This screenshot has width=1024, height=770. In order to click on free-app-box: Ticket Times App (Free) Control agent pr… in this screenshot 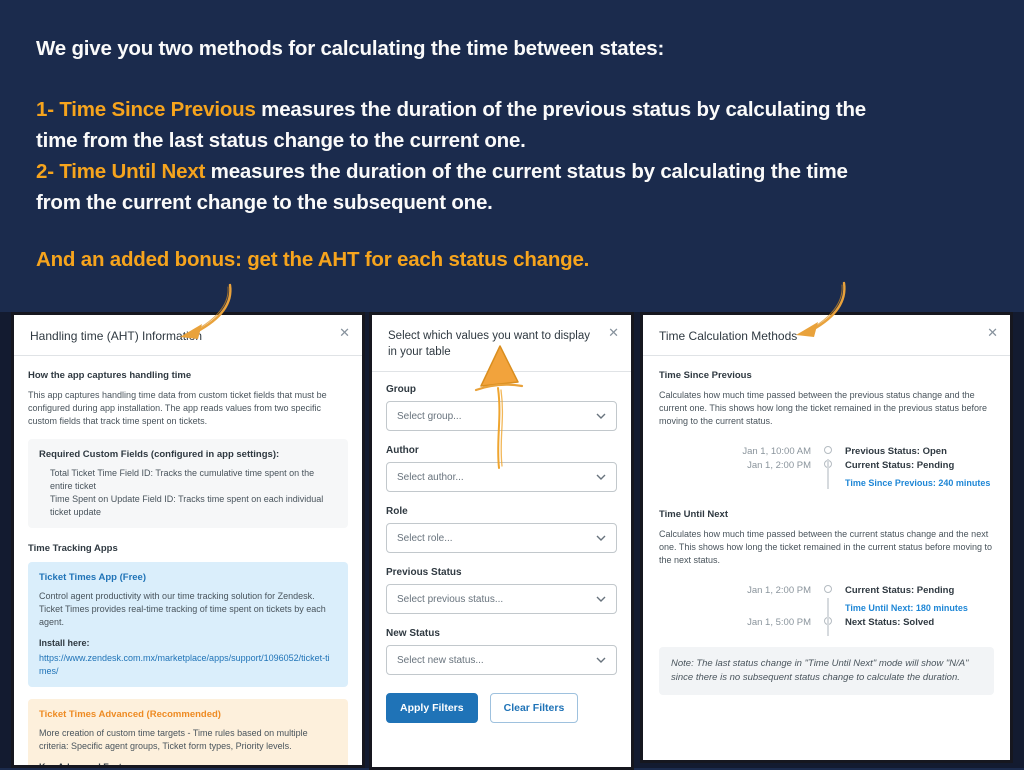, I will do `click(188, 624)`.